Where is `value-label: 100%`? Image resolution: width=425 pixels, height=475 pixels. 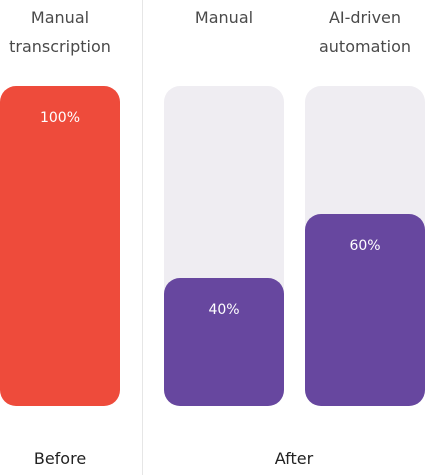 value-label: 100% is located at coordinates (60, 118).